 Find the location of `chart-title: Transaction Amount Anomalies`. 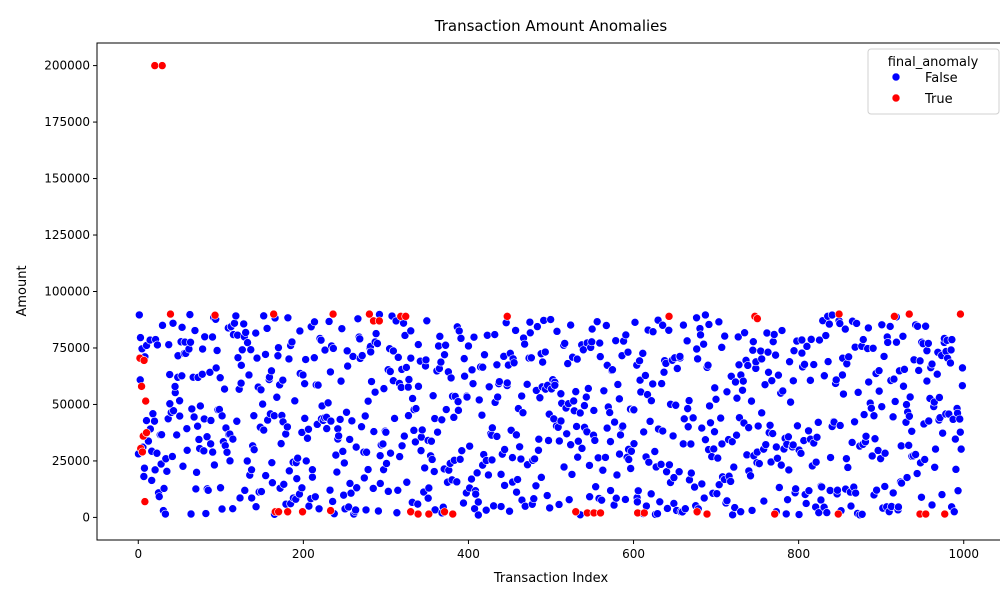

chart-title: Transaction Amount Anomalies is located at coordinates (551, 26).